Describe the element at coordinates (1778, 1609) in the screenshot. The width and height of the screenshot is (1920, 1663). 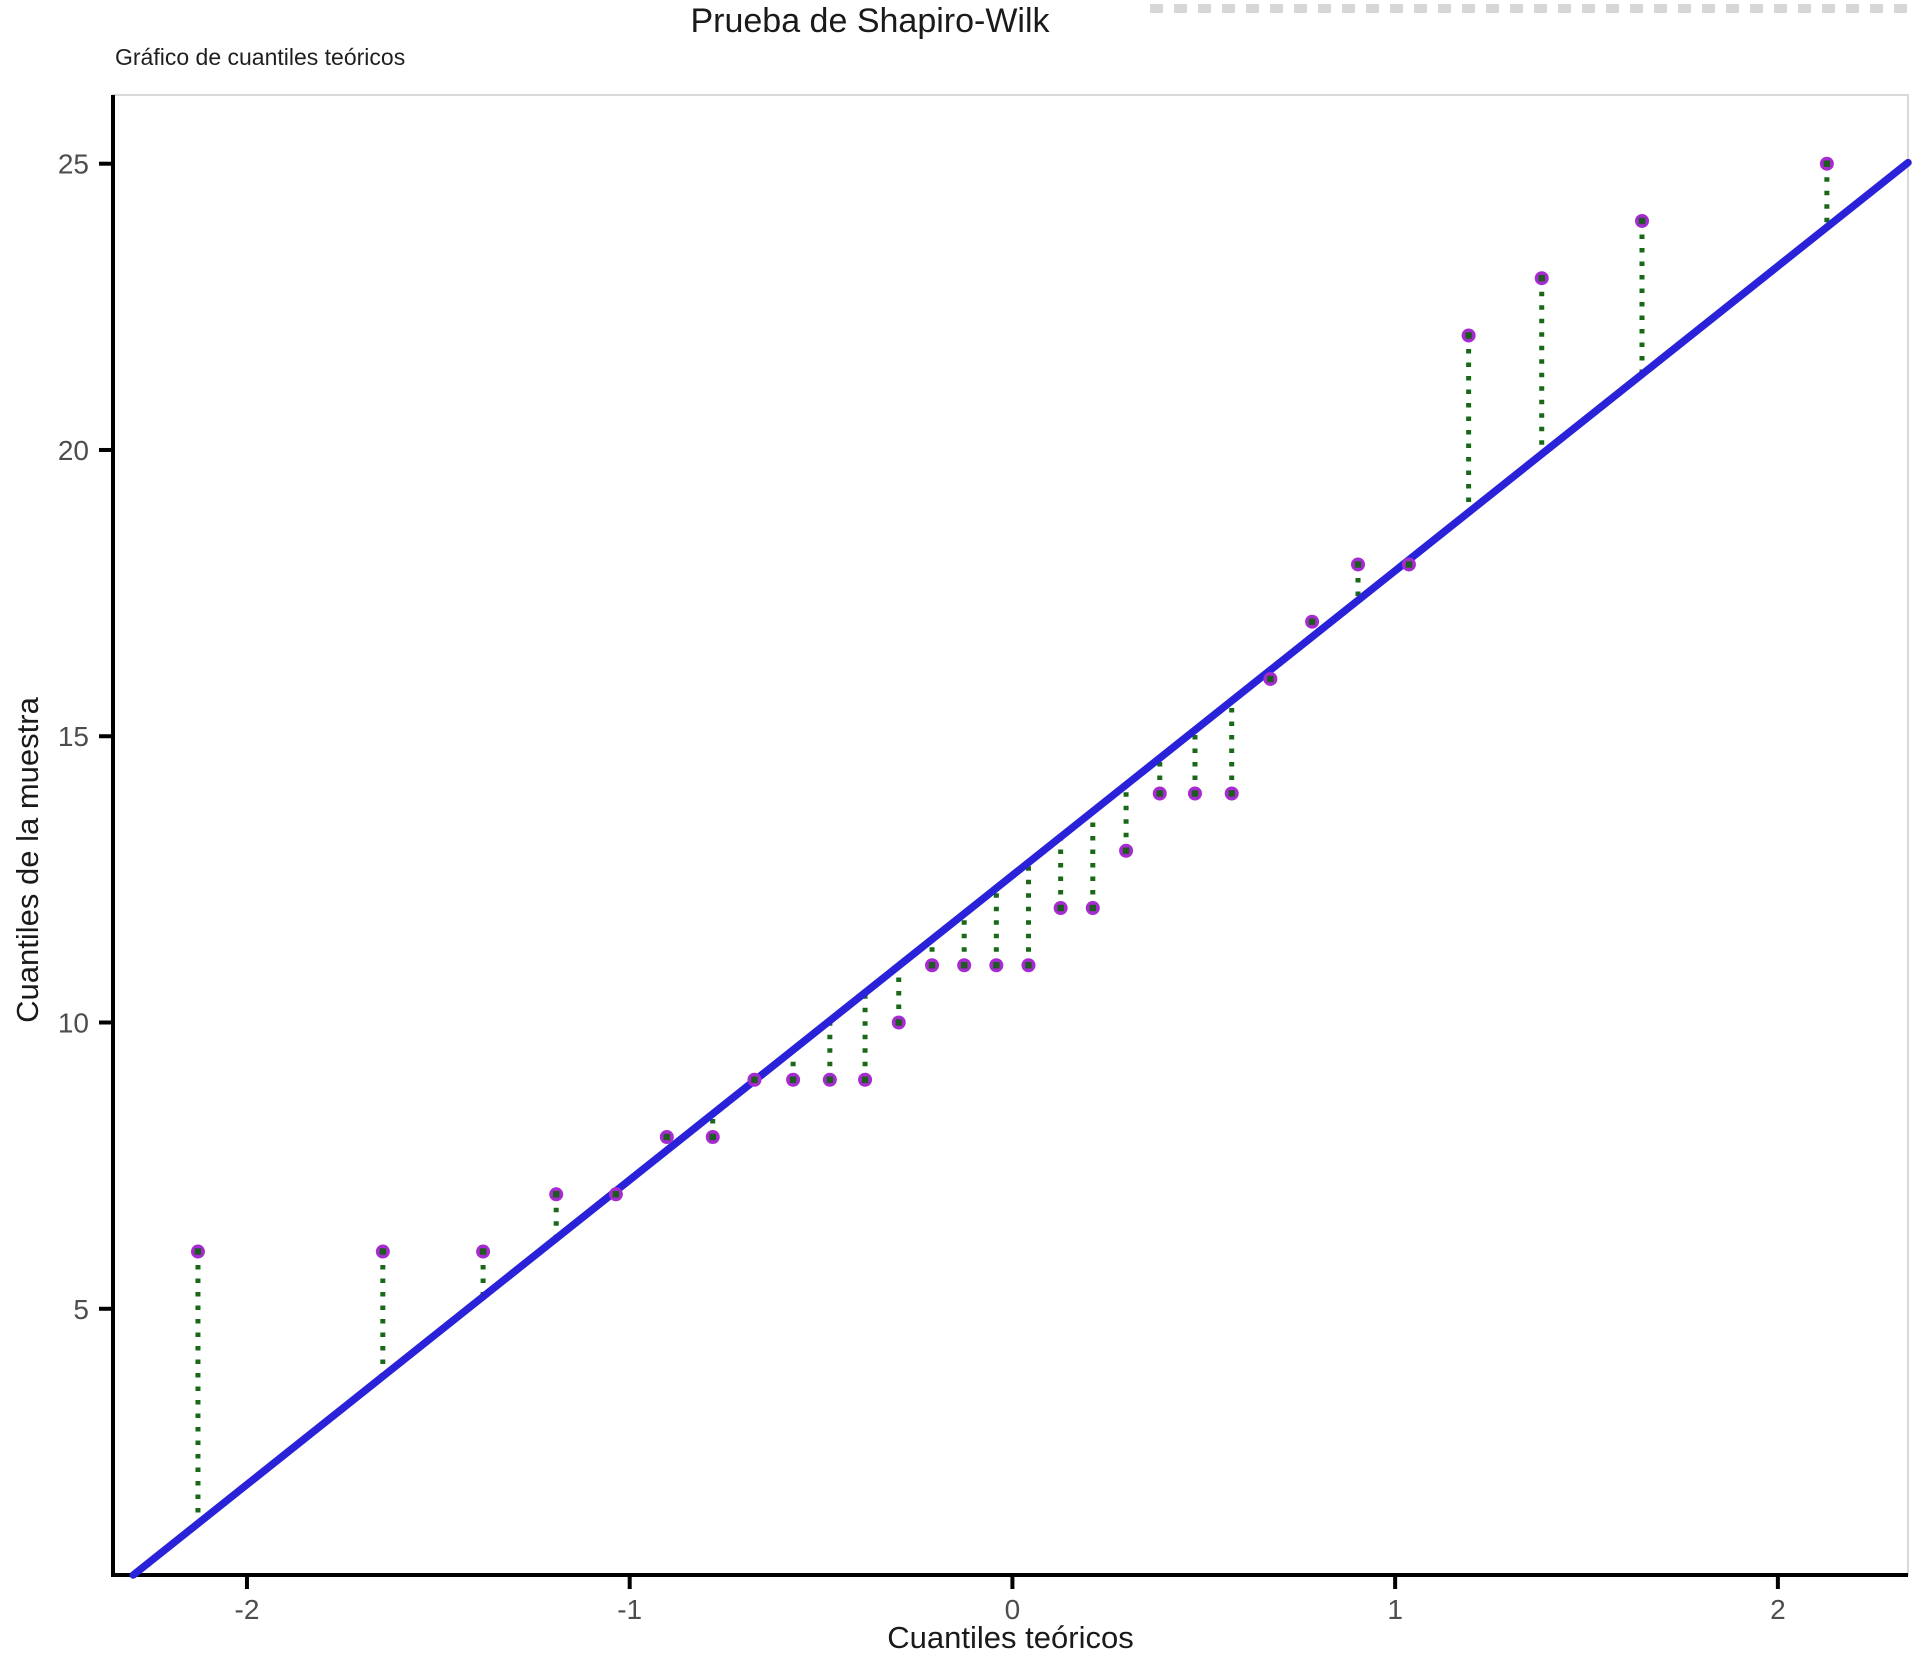
I see `x-axis-tick-label: 2` at that location.